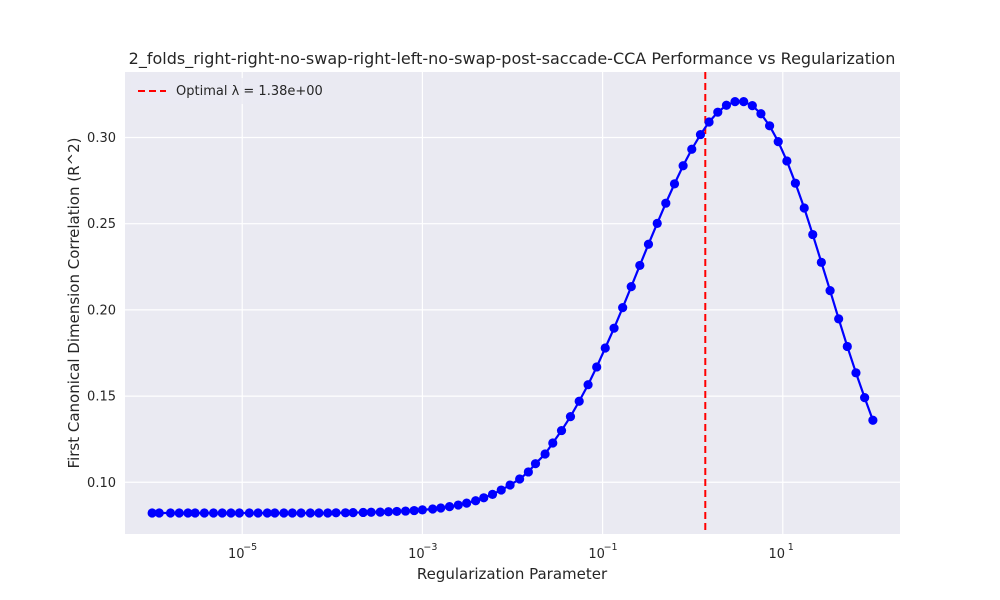 Image resolution: width=1000 pixels, height=600 pixels. Describe the element at coordinates (101, 483) in the screenshot. I see `y-tick-label: 0.10` at that location.